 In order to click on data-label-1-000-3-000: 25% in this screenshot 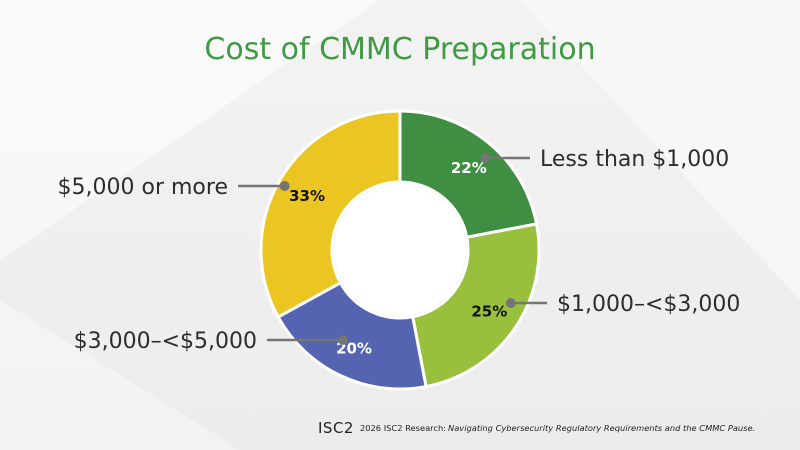, I will do `click(489, 312)`.